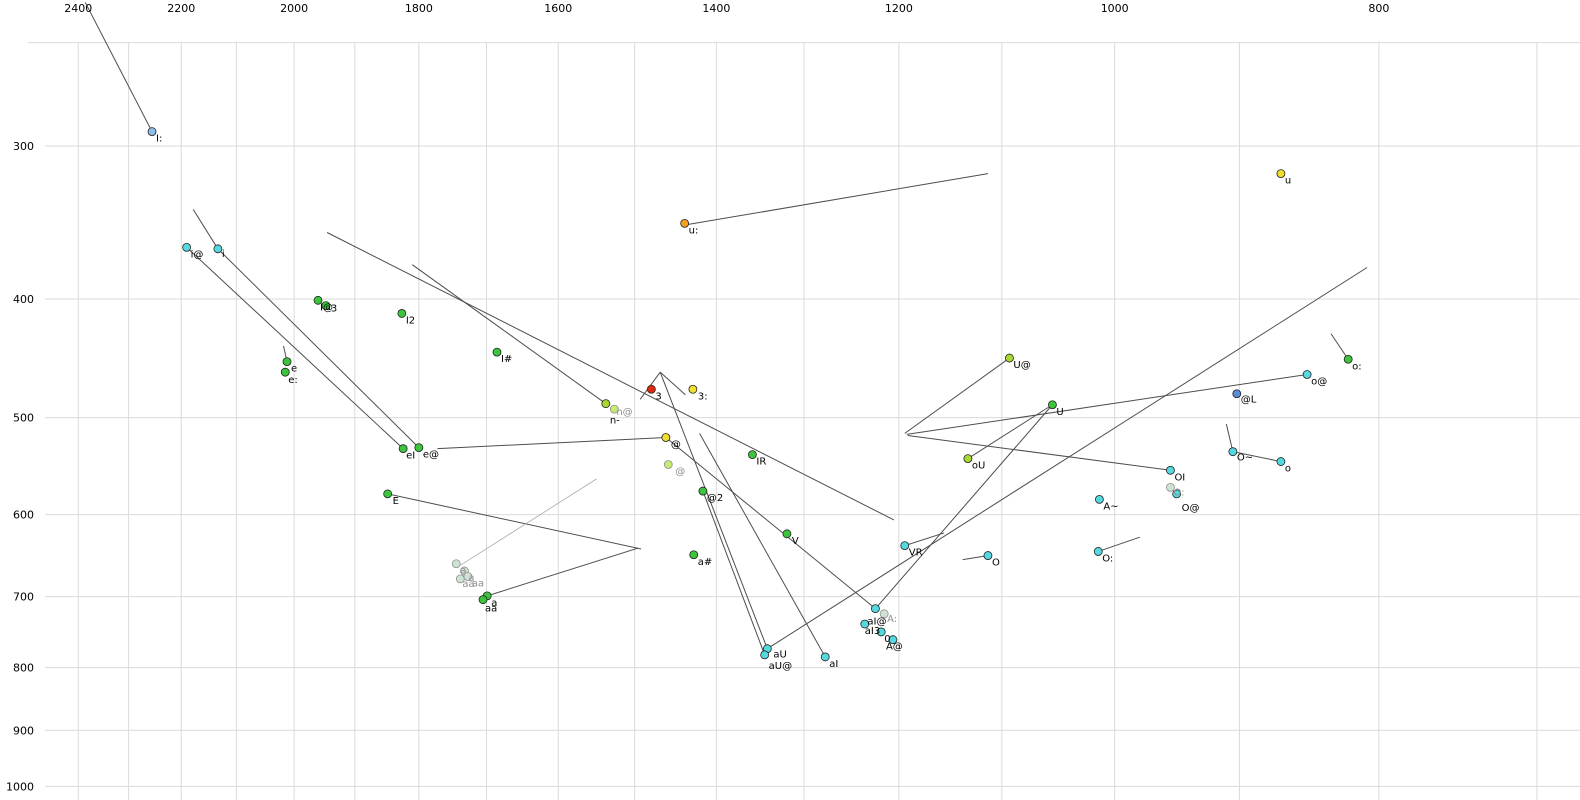 This screenshot has width=1580, height=800. What do you see at coordinates (1319, 381) in the screenshot?
I see `point-label-o@: o@` at bounding box center [1319, 381].